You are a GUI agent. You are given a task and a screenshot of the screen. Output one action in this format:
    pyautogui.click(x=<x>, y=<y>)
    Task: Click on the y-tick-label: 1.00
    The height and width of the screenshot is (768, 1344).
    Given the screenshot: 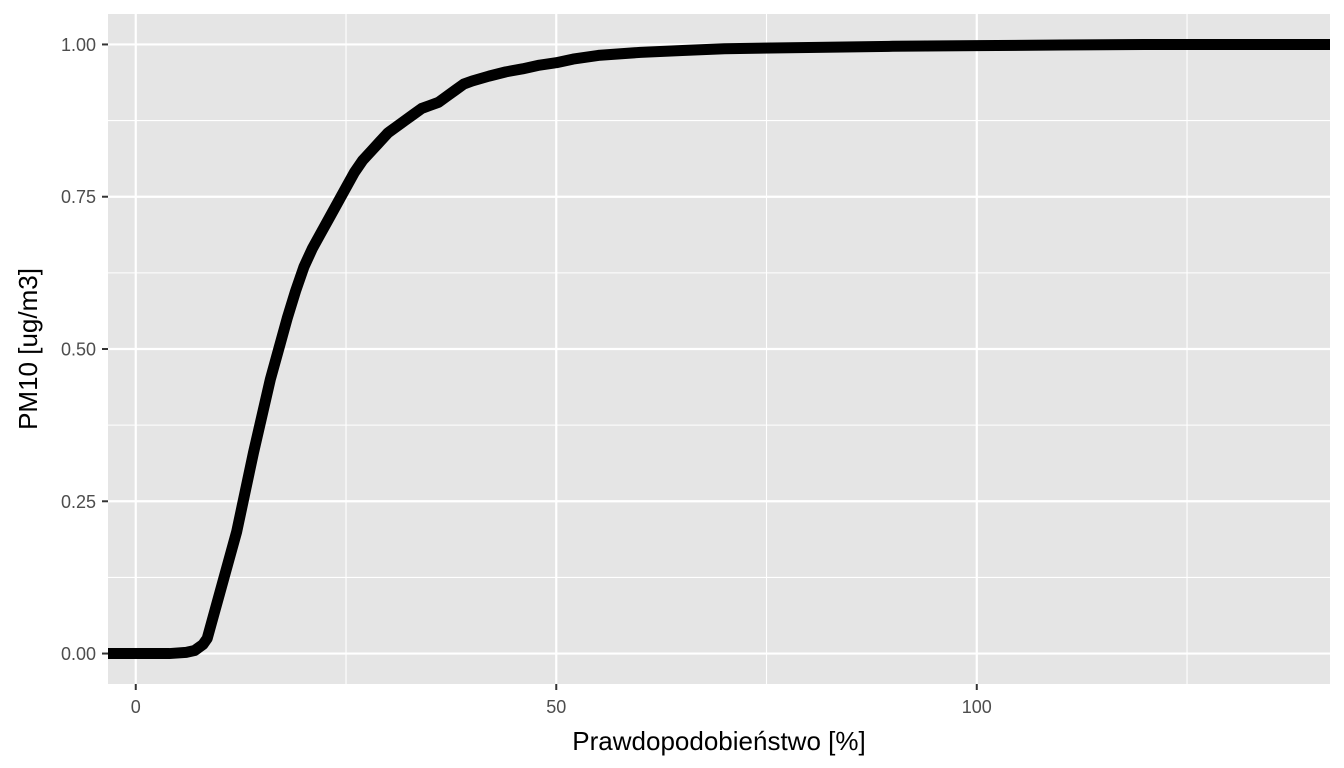 What is the action you would take?
    pyautogui.click(x=78, y=45)
    